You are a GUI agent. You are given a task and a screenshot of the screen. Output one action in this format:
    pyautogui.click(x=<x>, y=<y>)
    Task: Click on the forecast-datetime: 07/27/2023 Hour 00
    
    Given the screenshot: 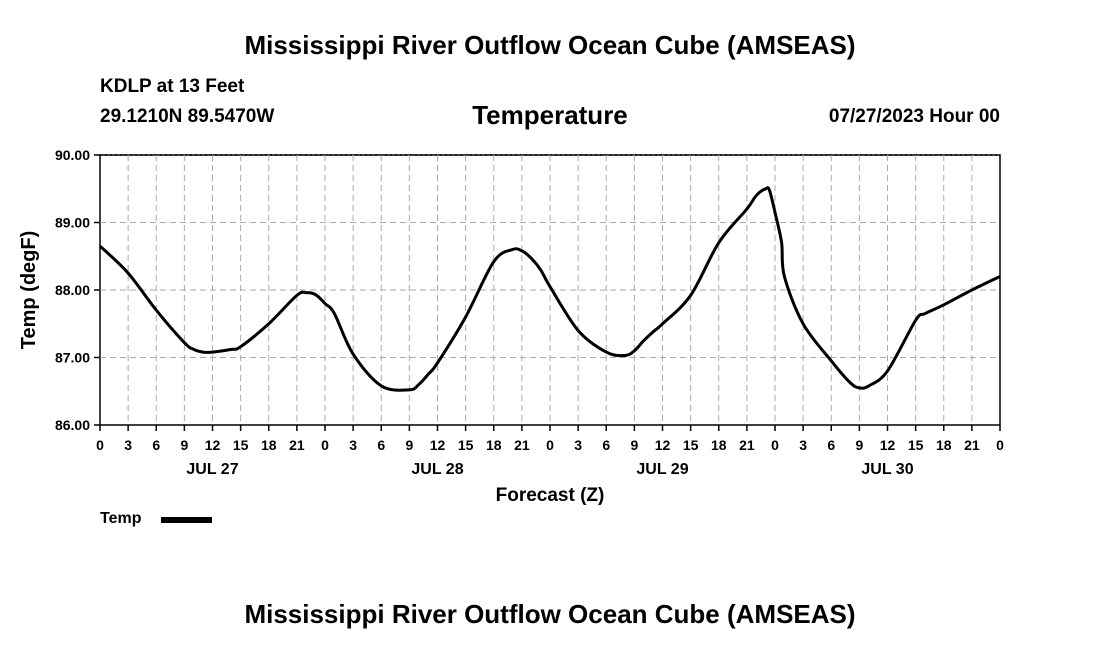 What is the action you would take?
    pyautogui.click(x=914, y=116)
    